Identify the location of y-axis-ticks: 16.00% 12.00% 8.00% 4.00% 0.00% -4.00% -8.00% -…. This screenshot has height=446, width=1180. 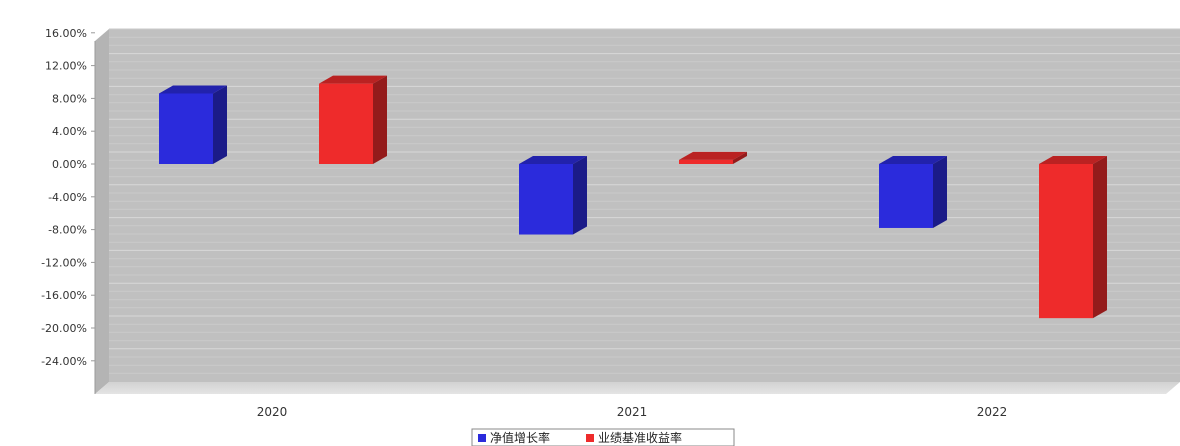
(68, 197).